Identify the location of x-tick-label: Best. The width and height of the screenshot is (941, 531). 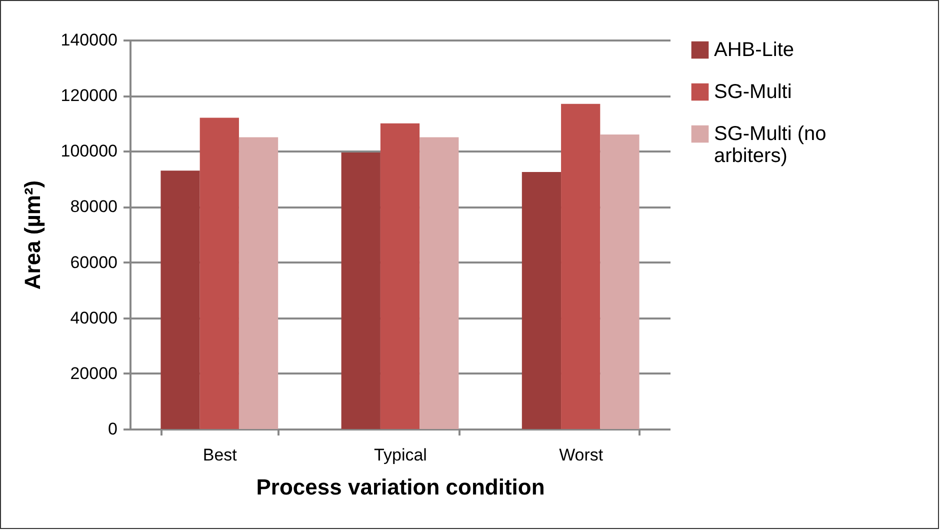
(220, 455).